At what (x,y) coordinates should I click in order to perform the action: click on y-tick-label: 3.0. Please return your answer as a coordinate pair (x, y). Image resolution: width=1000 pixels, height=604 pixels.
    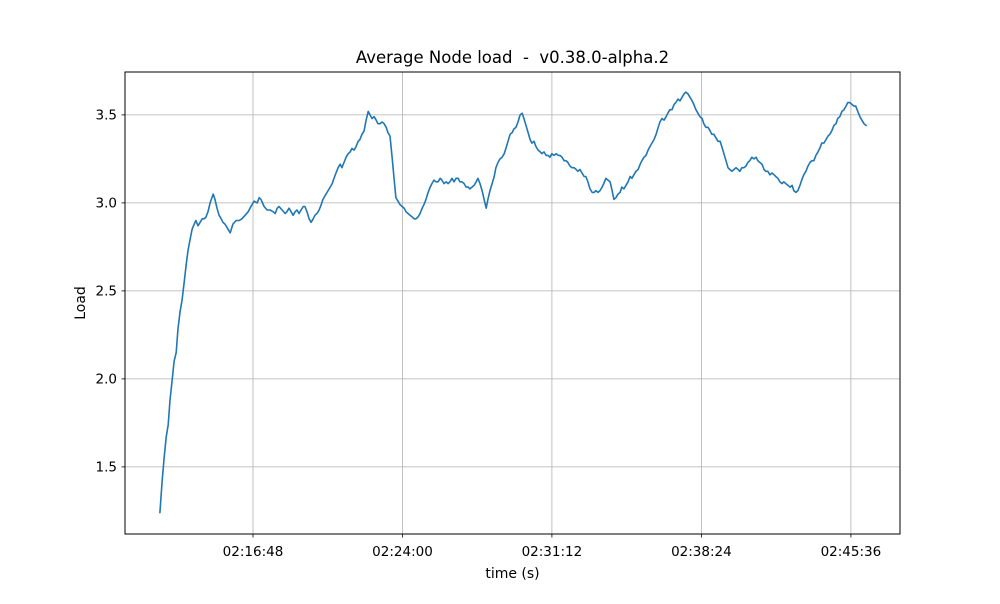
    Looking at the image, I should click on (106, 204).